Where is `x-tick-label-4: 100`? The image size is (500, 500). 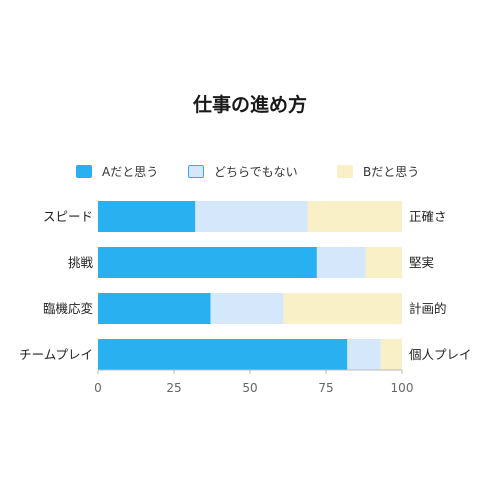 x-tick-label-4: 100 is located at coordinates (402, 388).